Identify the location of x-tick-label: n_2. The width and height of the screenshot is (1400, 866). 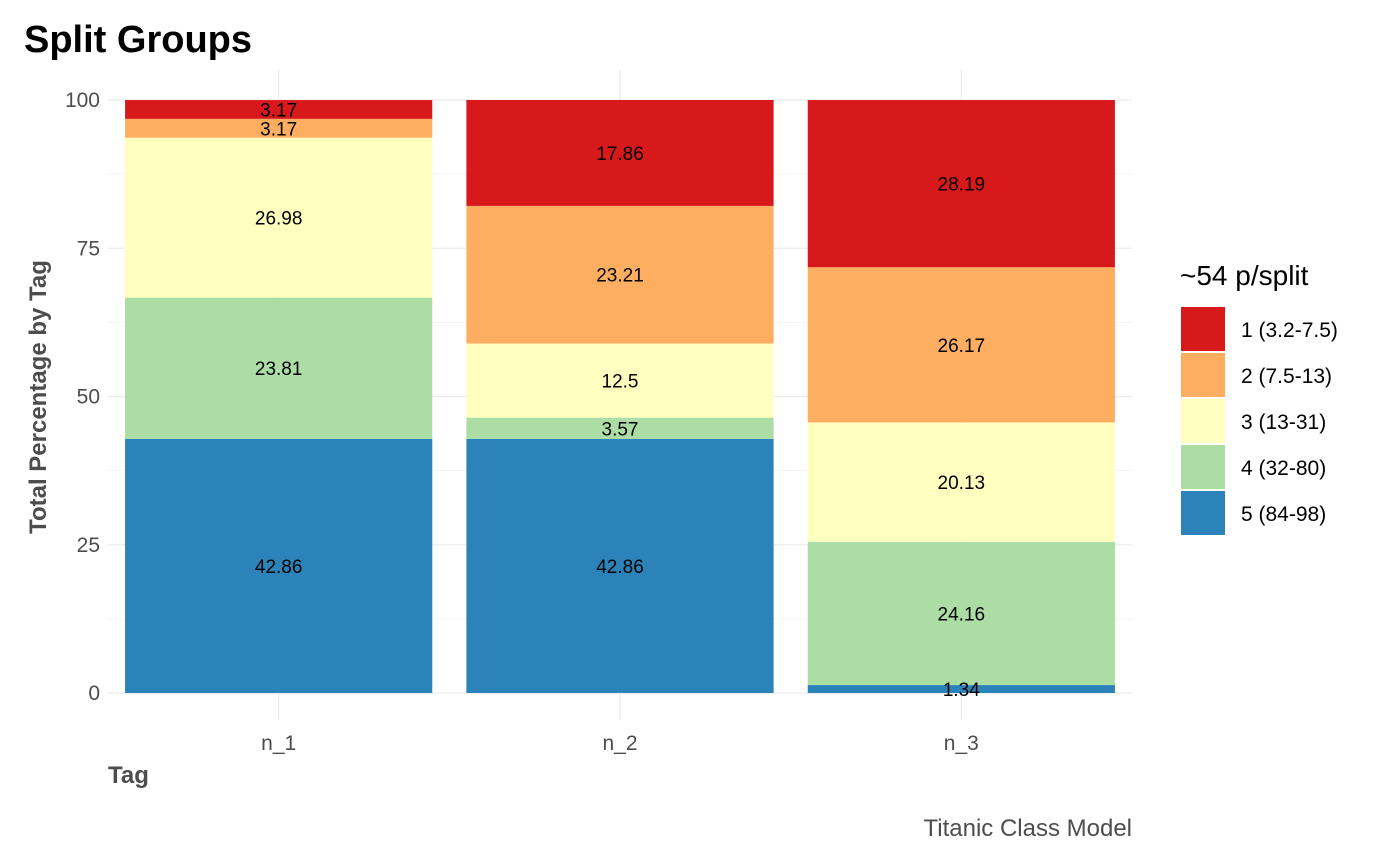
(619, 743).